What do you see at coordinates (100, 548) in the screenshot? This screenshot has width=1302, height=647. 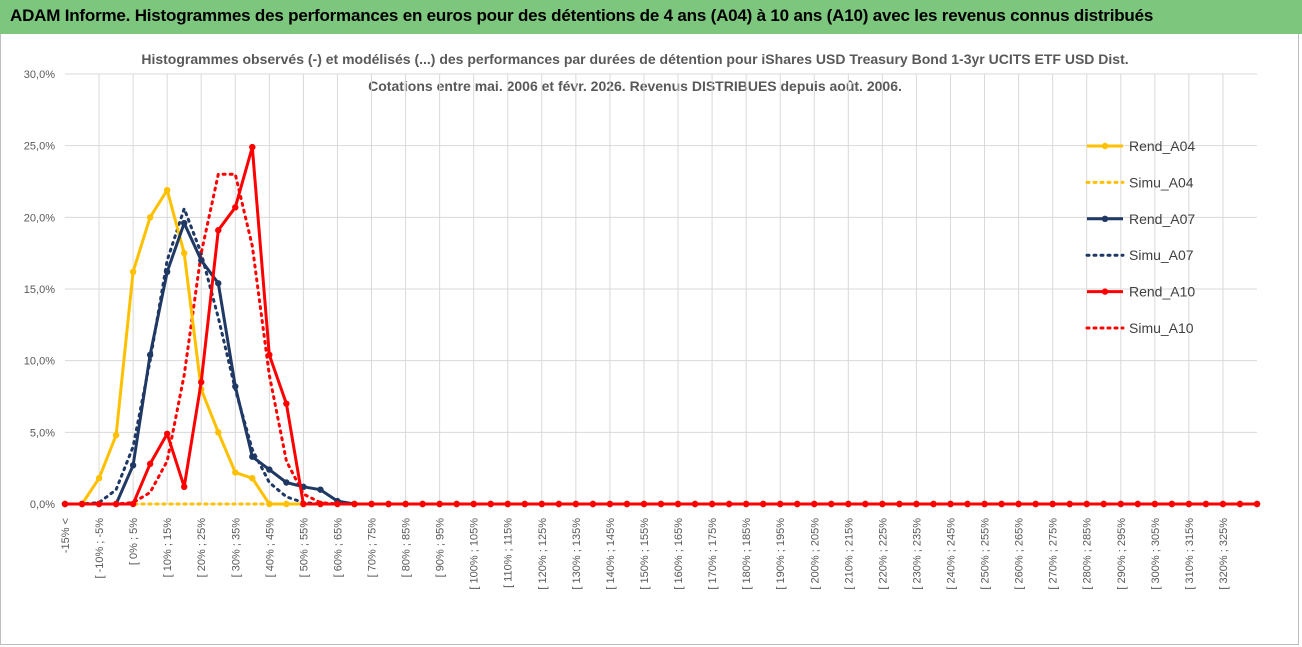 I see `x-tick-label: [ -10% ; -5%` at bounding box center [100, 548].